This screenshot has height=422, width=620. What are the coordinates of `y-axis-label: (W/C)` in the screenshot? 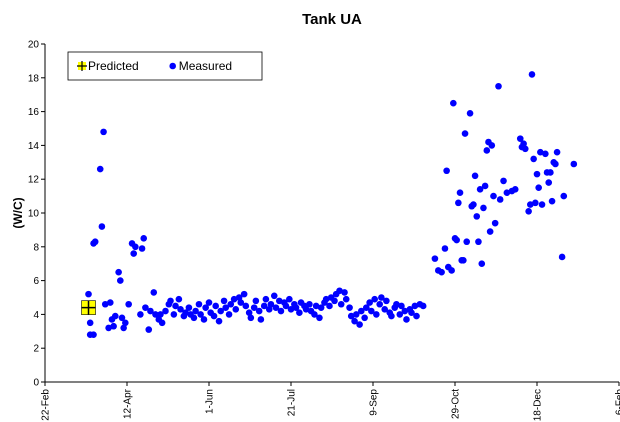 It's located at (18, 212).